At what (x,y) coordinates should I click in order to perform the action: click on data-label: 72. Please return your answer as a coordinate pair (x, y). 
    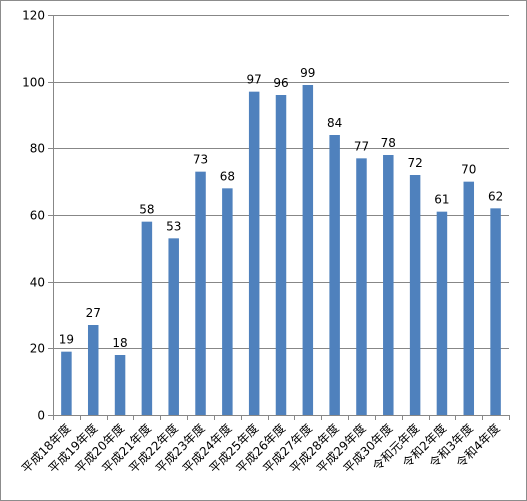
    Looking at the image, I should click on (414, 163).